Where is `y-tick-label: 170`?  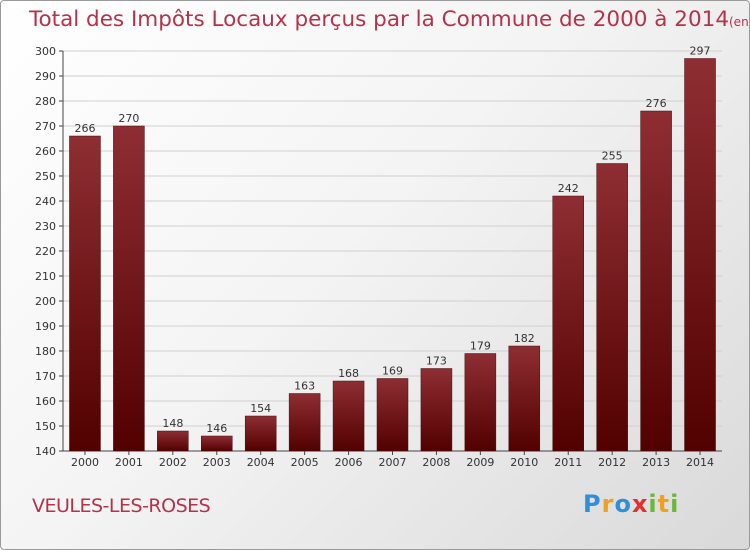
y-tick-label: 170 is located at coordinates (45, 376).